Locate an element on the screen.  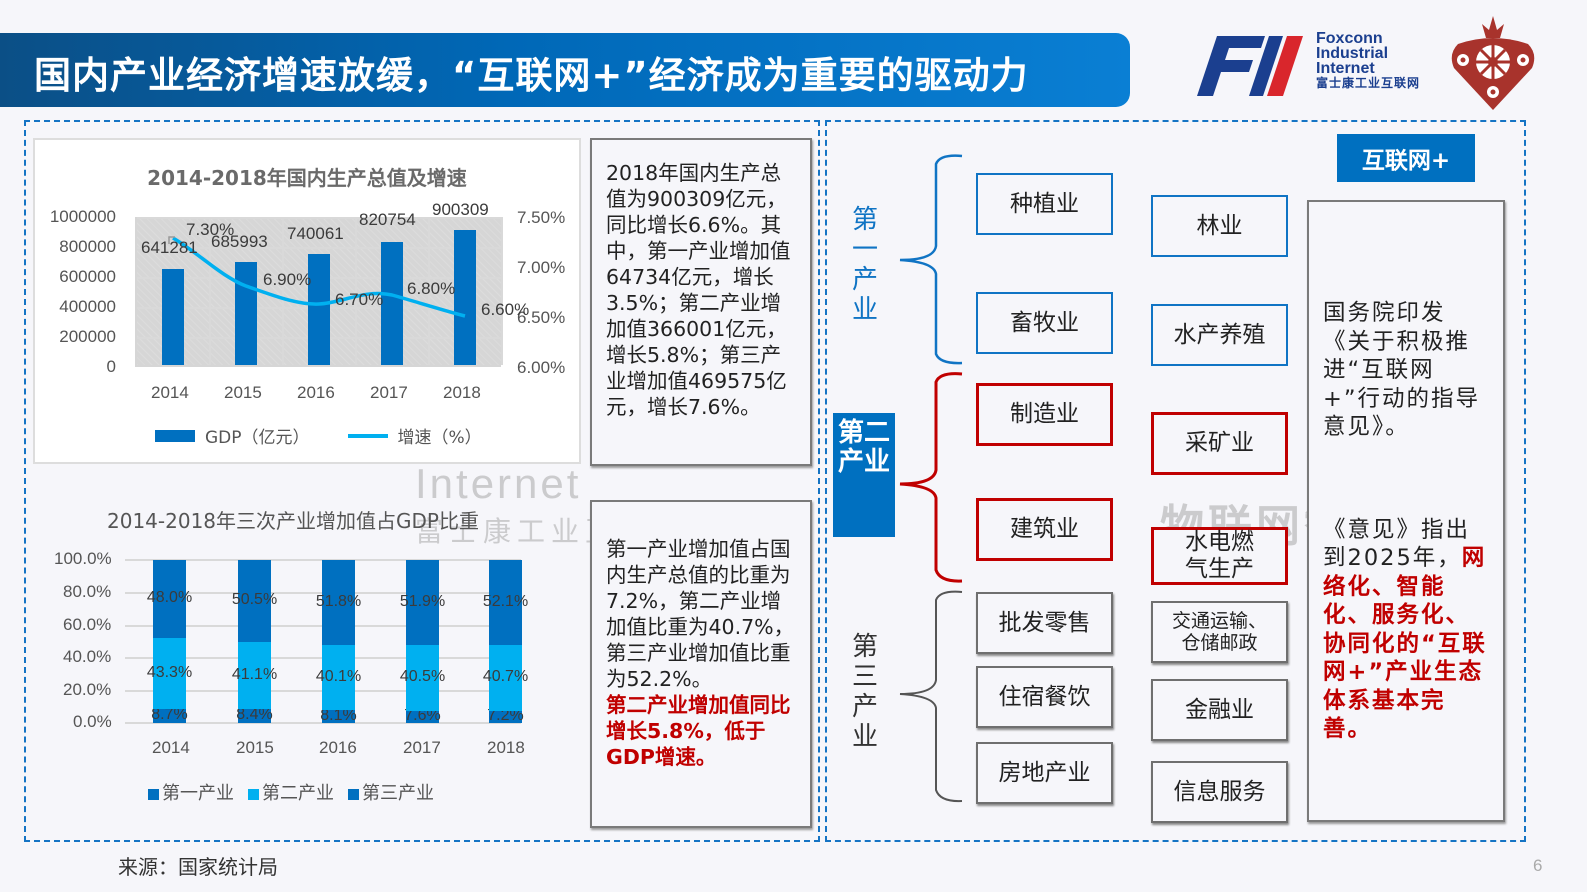
industry-box-planting: 种植业 is located at coordinates (1044, 204).